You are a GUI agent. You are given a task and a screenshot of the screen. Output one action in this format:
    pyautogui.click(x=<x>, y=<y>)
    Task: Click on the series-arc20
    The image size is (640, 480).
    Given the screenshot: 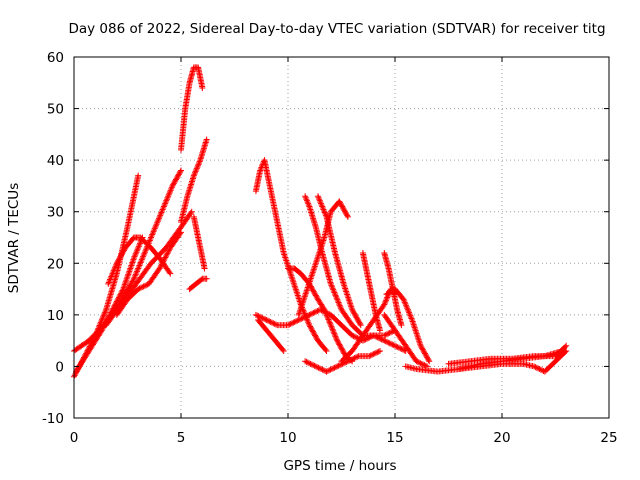 What is the action you would take?
    pyautogui.click(x=371, y=291)
    